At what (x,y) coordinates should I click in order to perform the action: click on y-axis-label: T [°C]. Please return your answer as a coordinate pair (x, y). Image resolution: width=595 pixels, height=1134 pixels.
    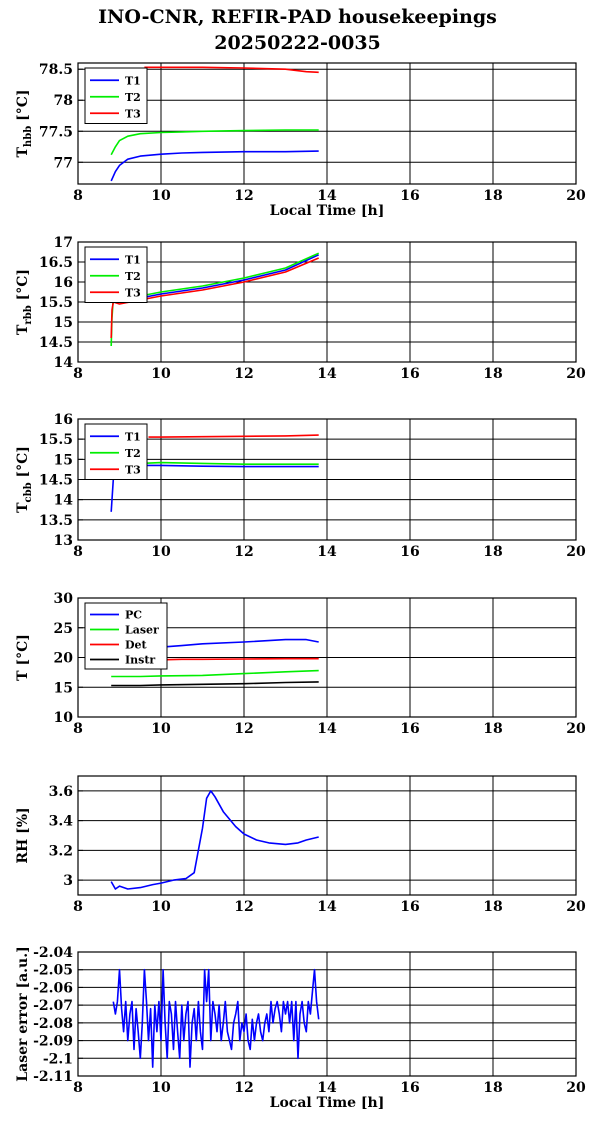
    Looking at the image, I should click on (23, 657).